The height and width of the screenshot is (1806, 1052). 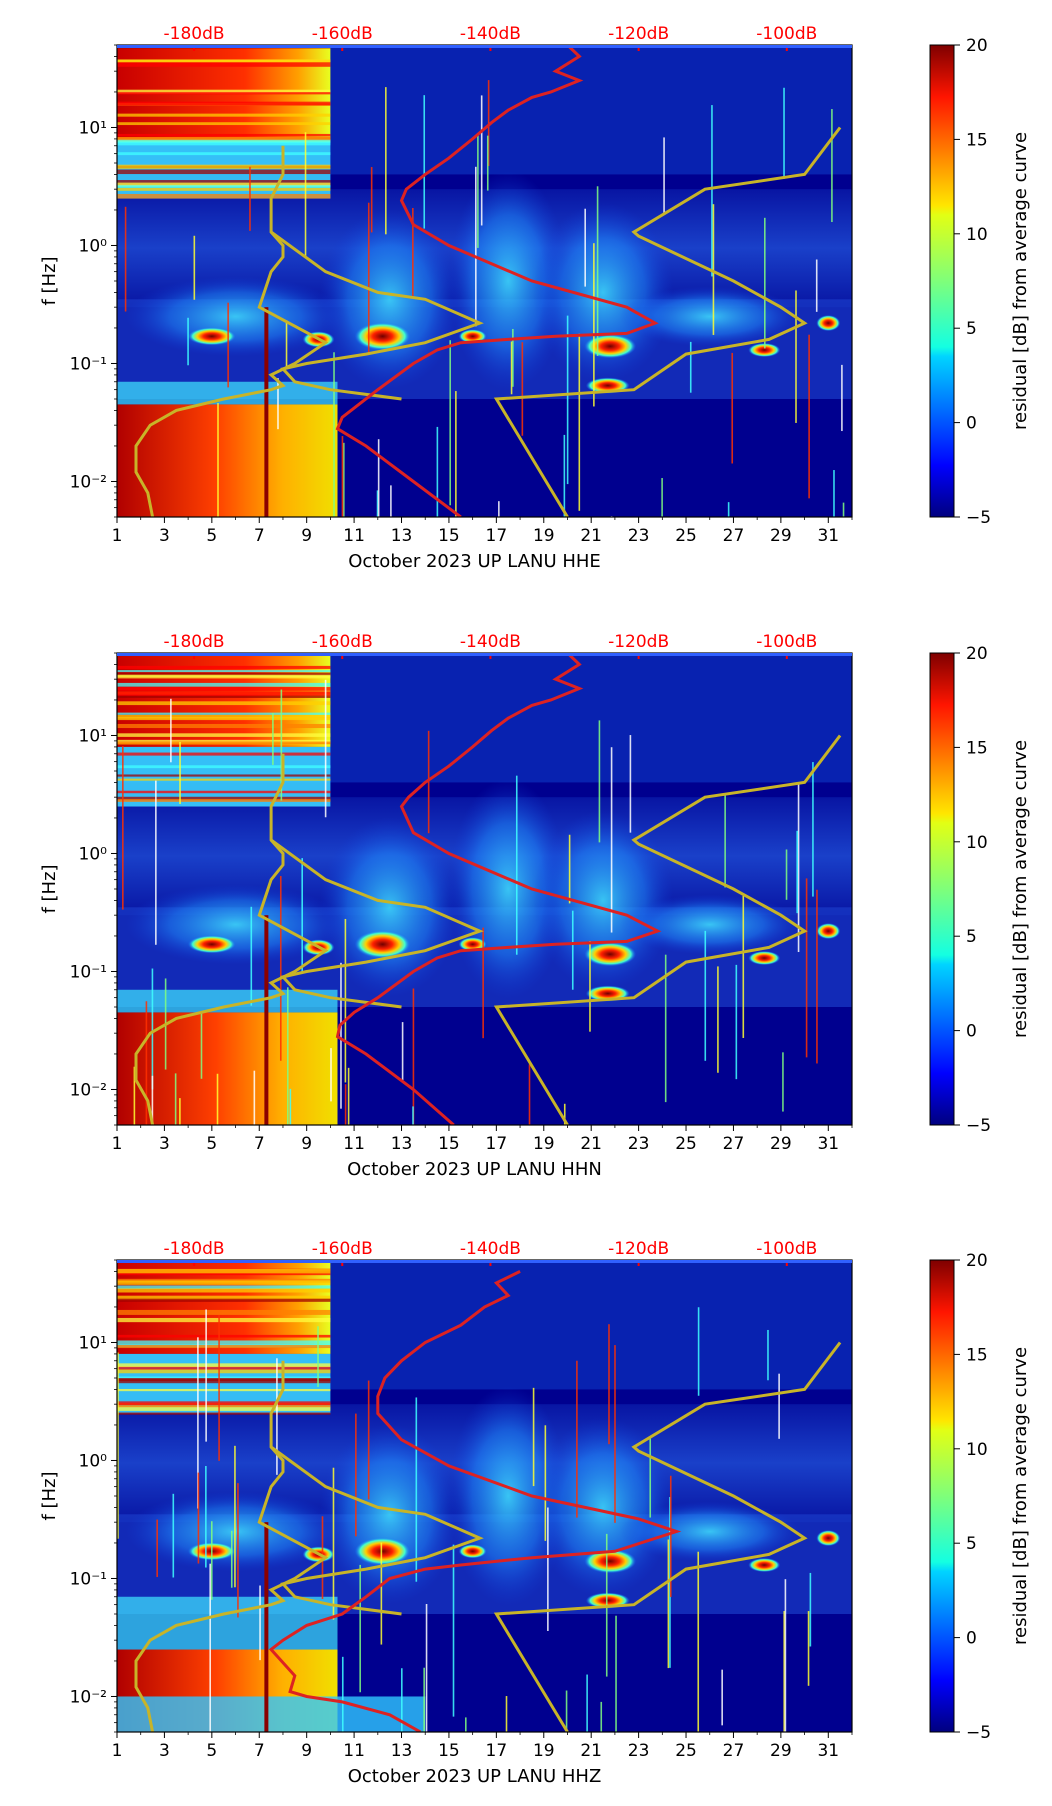 What do you see at coordinates (342, 642) in the screenshot?
I see `top-db-label: -160dB` at bounding box center [342, 642].